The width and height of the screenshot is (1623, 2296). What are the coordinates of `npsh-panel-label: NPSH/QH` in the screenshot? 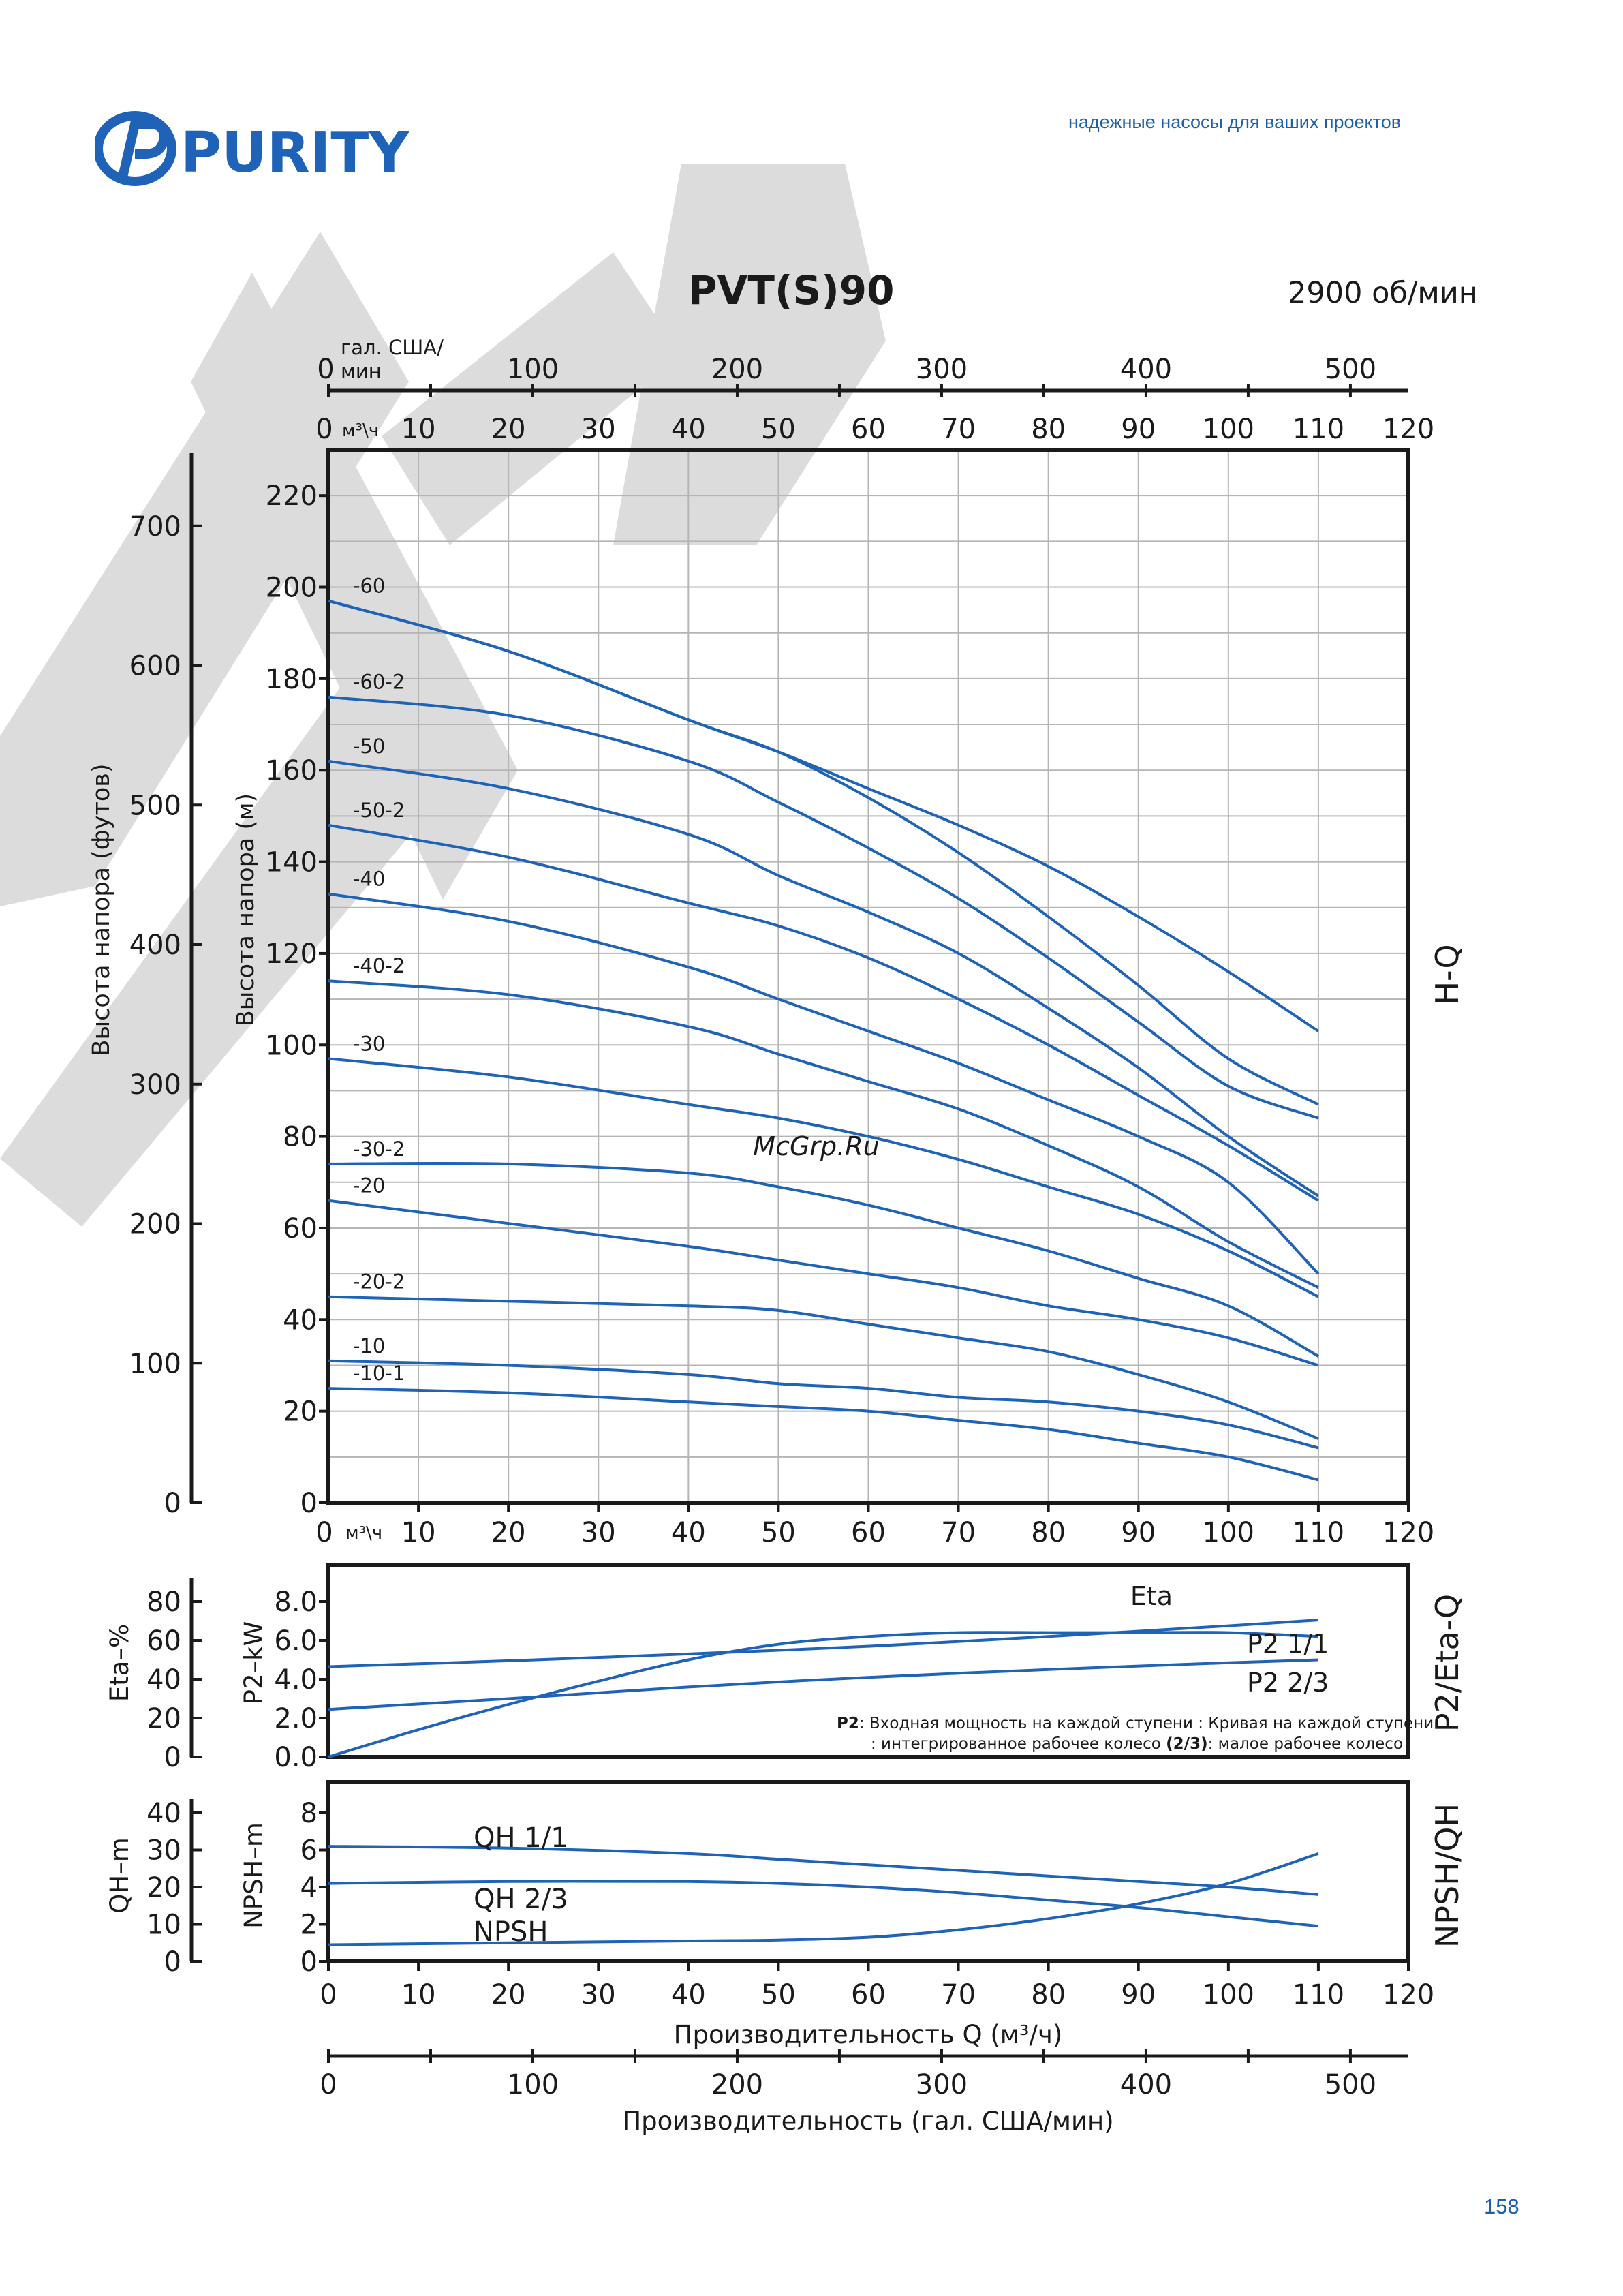 It's located at (1447, 1875).